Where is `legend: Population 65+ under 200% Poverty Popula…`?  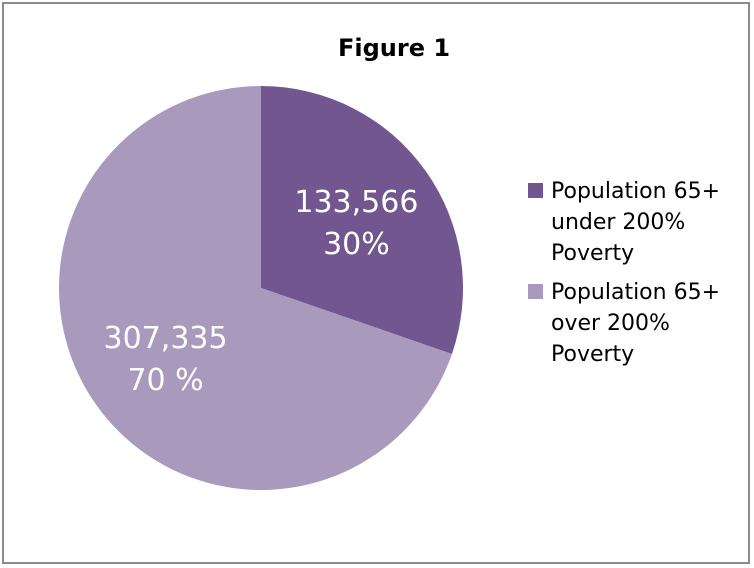
legend: Population 65+ under 200% Poverty Popula… is located at coordinates (639, 277).